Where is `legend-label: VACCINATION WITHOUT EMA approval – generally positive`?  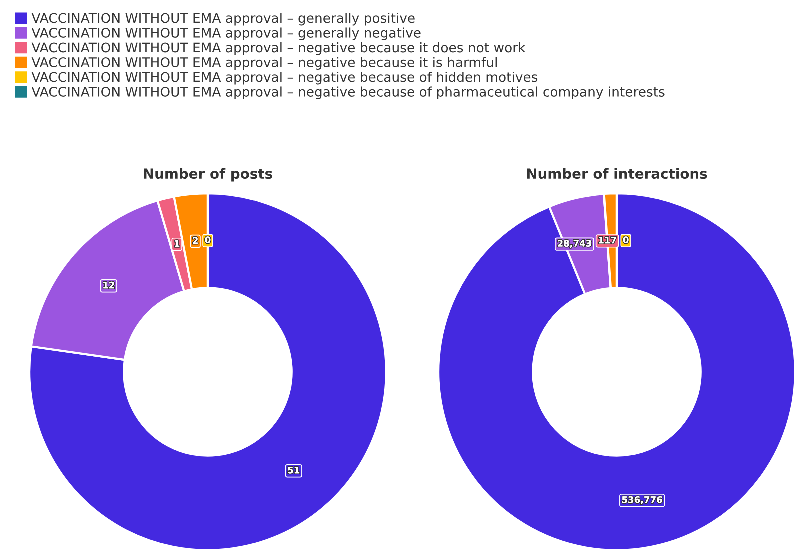 legend-label: VACCINATION WITHOUT EMA approval – generally positive is located at coordinates (223, 19).